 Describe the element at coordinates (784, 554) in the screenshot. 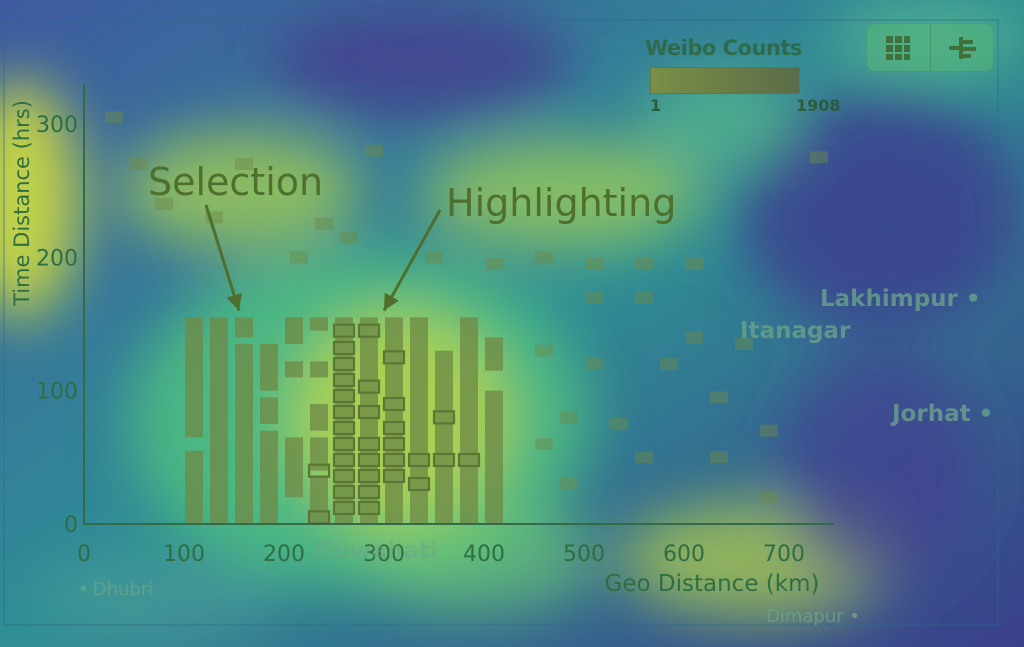

I see `x-tick-label: 700` at that location.